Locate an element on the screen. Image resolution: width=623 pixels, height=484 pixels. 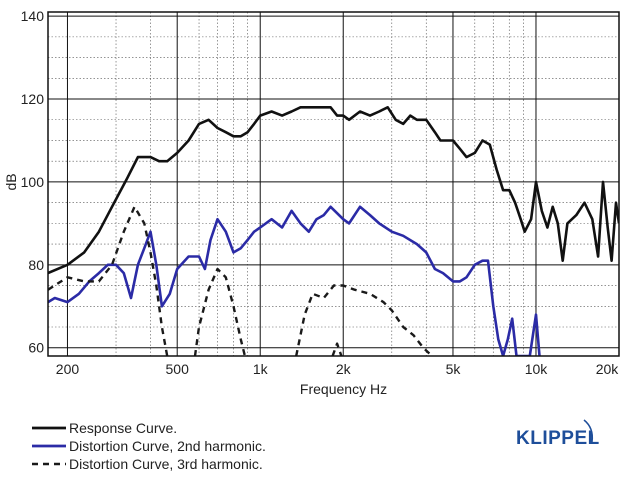
y-tick-label: 140 is located at coordinates (33, 16).